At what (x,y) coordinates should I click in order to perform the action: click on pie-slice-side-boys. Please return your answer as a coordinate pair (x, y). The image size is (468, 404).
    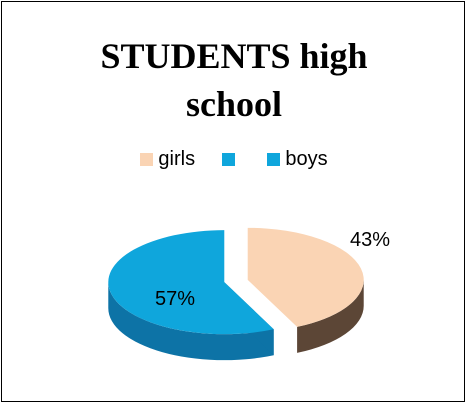
    Looking at the image, I should click on (191, 321).